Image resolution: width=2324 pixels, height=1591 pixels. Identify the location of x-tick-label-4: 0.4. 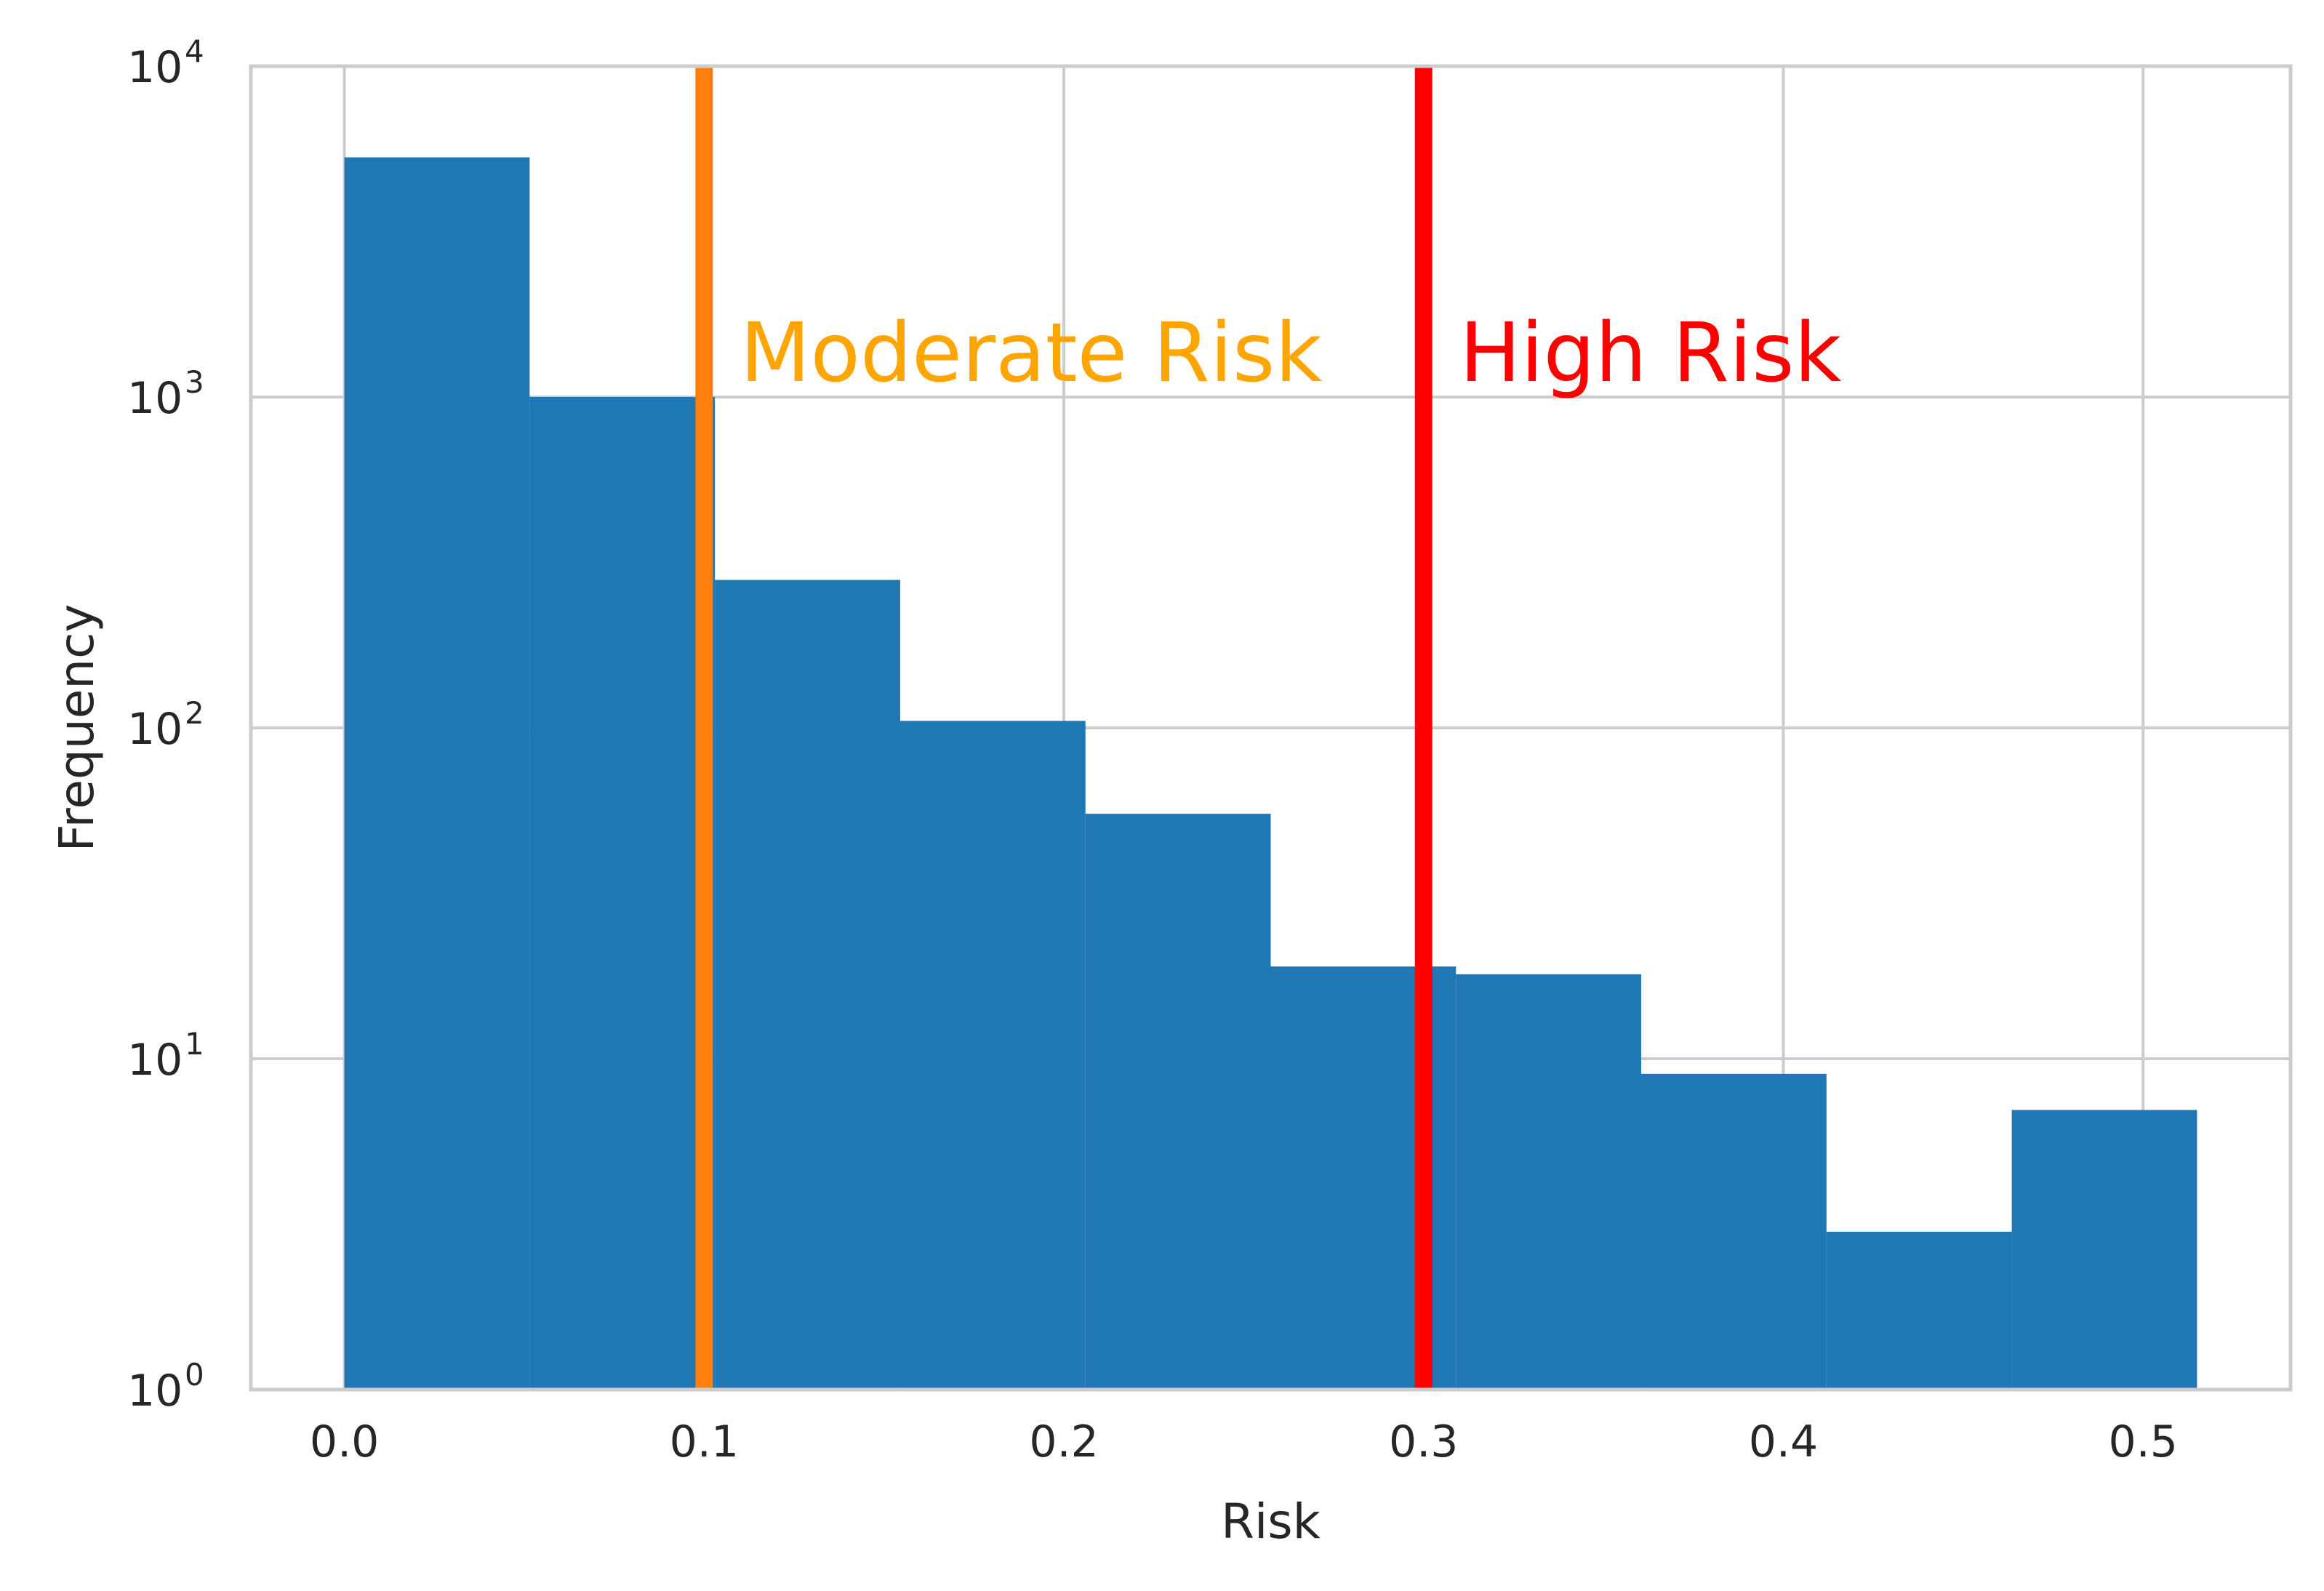
(1784, 1441).